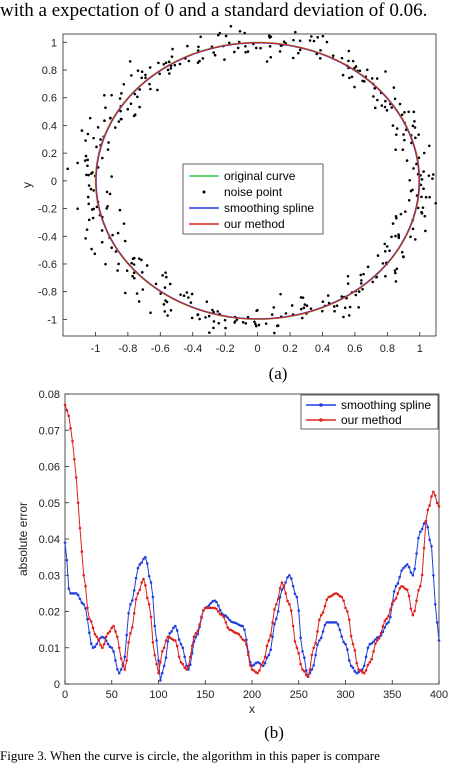 Image resolution: width=474 pixels, height=764 pixels. What do you see at coordinates (321, 405) in the screenshot?
I see `legend-marker-b` at bounding box center [321, 405].